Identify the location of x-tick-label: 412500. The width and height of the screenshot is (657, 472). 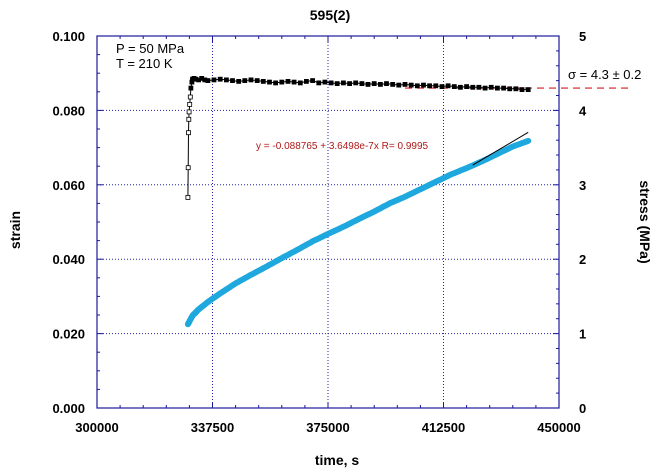
(443, 427).